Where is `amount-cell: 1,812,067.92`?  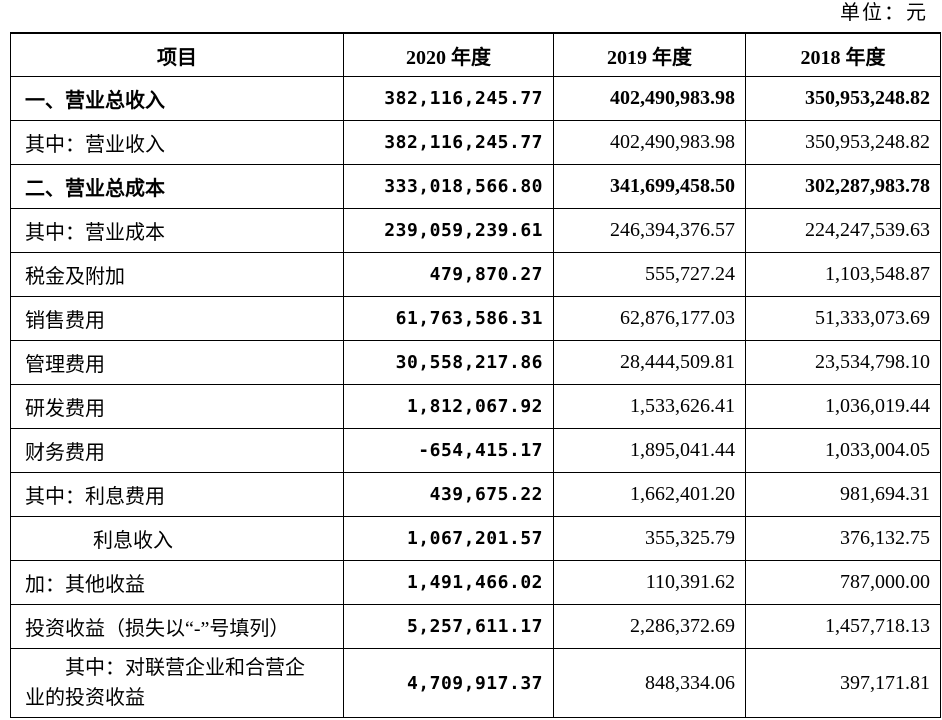 amount-cell: 1,812,067.92 is located at coordinates (448, 406).